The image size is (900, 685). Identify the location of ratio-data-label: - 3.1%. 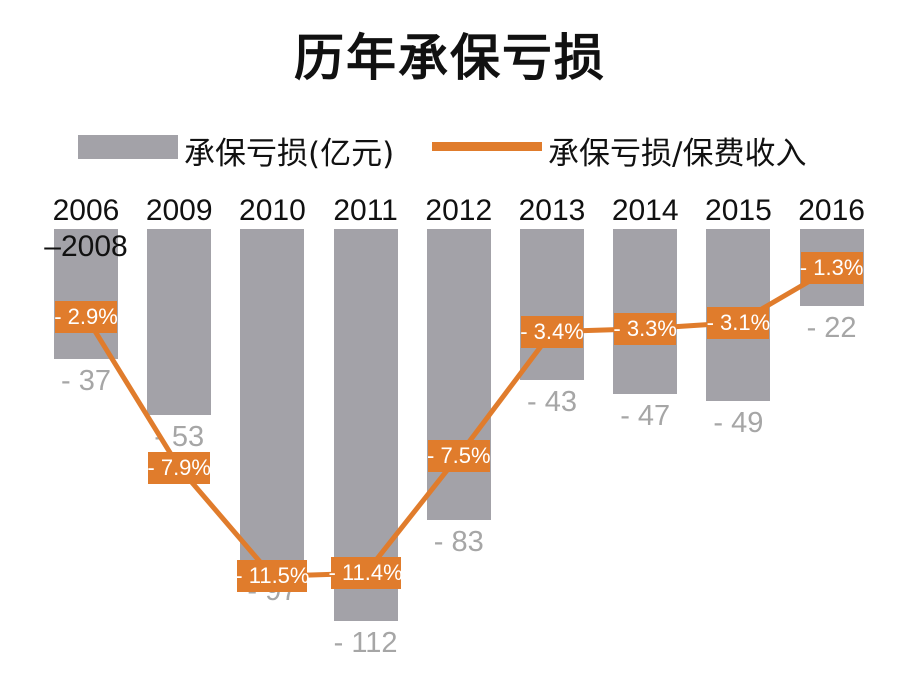
(738, 322).